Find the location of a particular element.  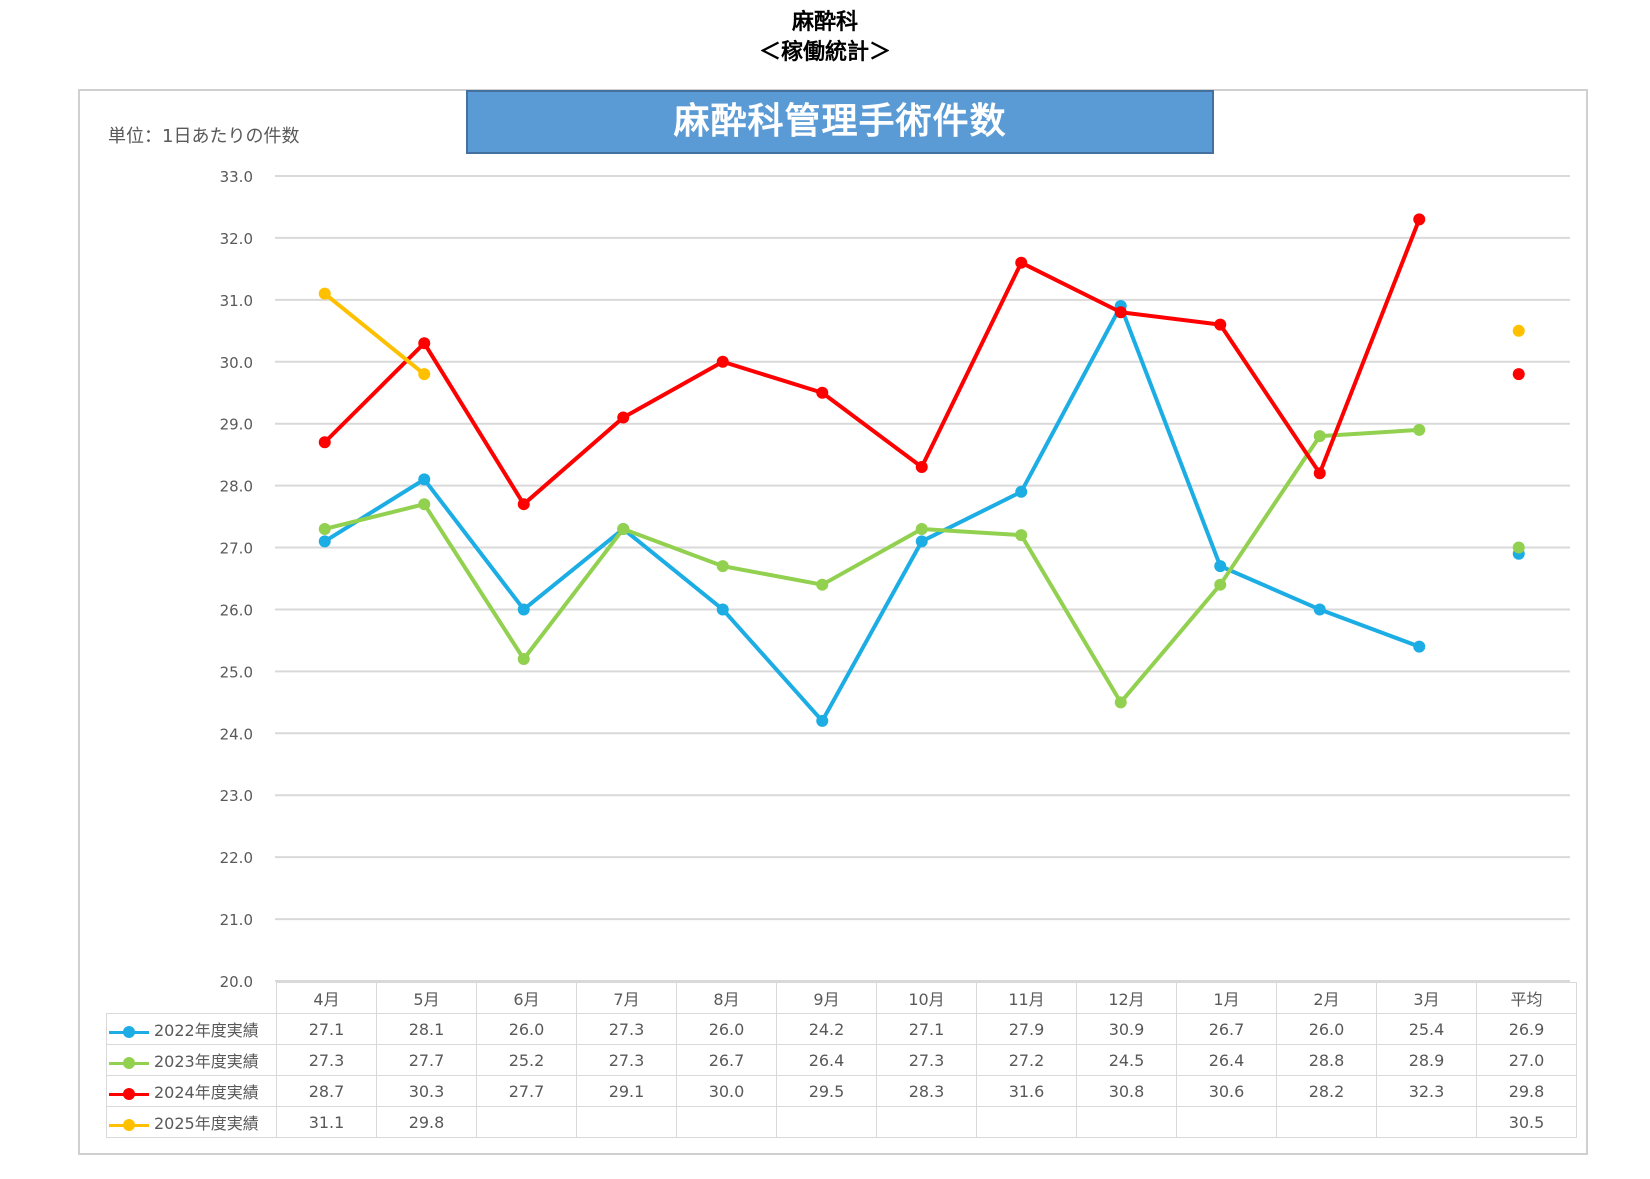

data-label: 25.4 is located at coordinates (1426, 1029).